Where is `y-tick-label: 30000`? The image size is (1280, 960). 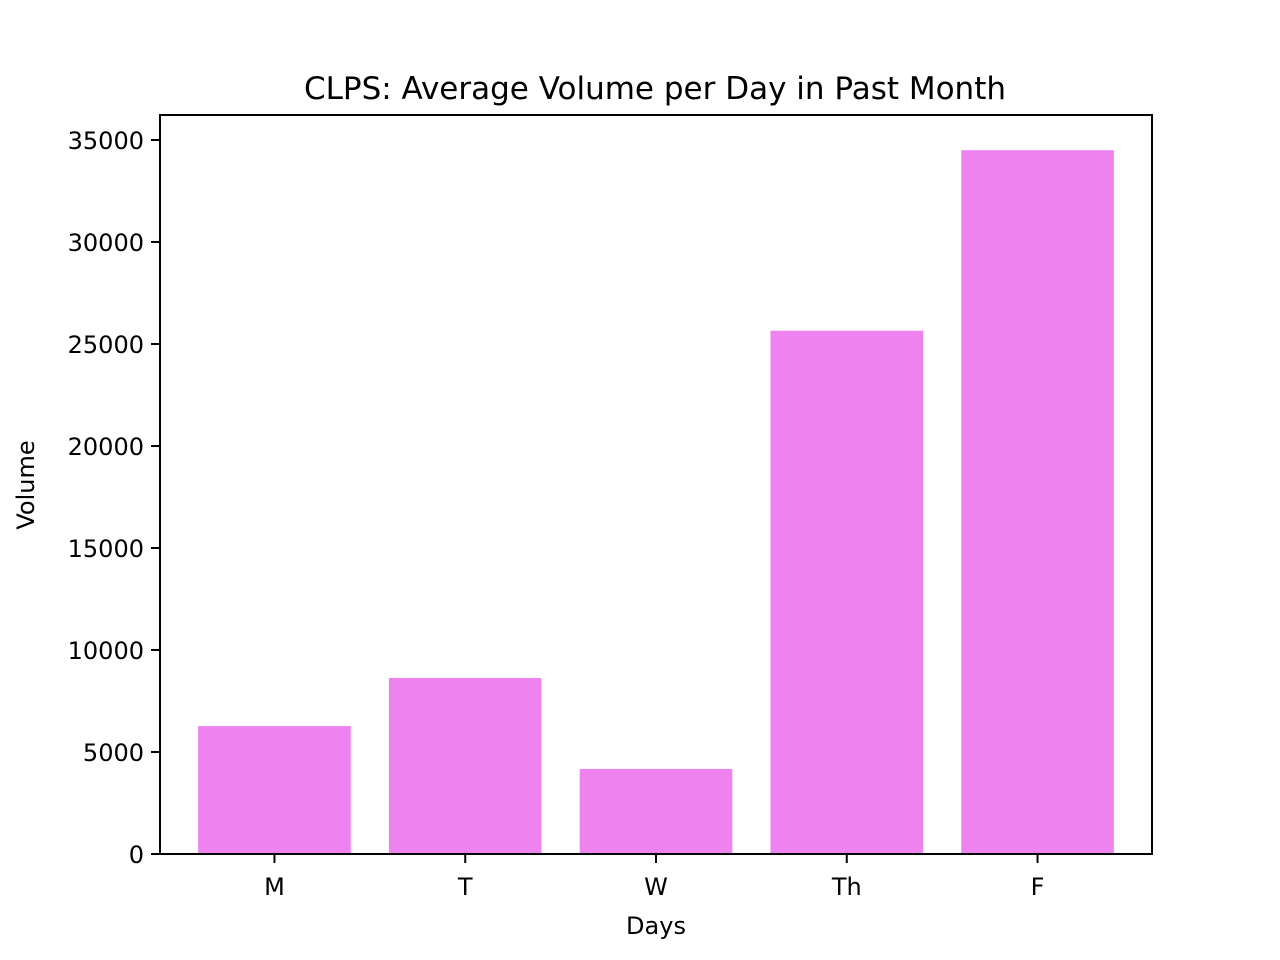
y-tick-label: 30000 is located at coordinates (106, 243).